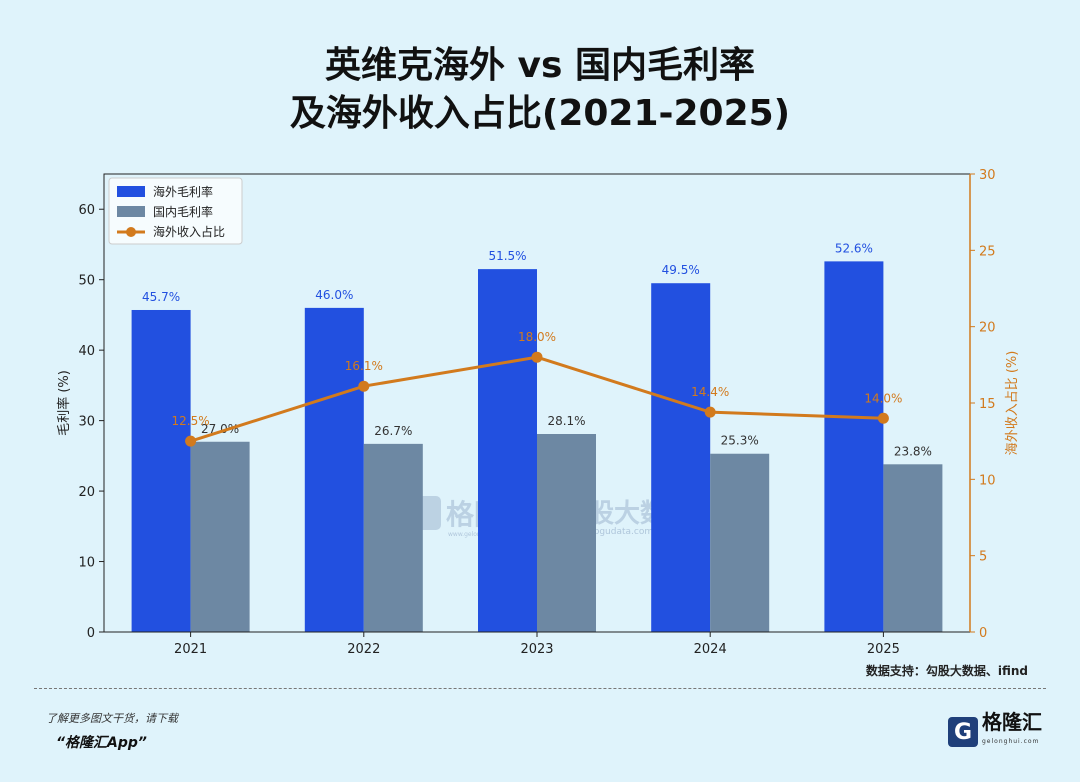  What do you see at coordinates (86, 281) in the screenshot?
I see `left-tick-label: 50` at bounding box center [86, 281].